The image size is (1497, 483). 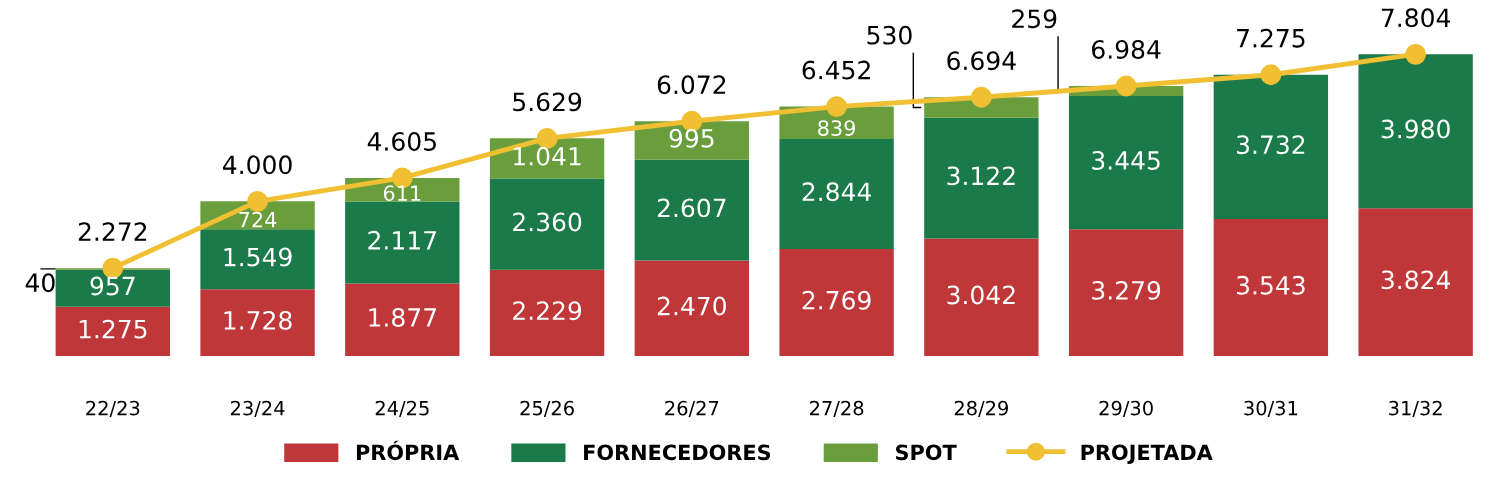 I want to click on data-label: 40, so click(x=40, y=283).